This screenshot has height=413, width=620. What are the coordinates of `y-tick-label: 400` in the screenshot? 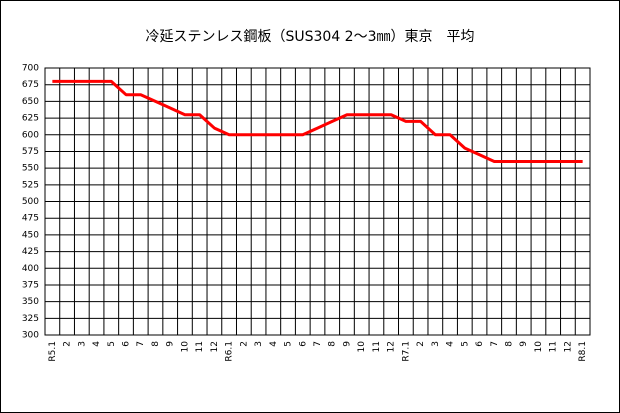 It's located at (30, 269).